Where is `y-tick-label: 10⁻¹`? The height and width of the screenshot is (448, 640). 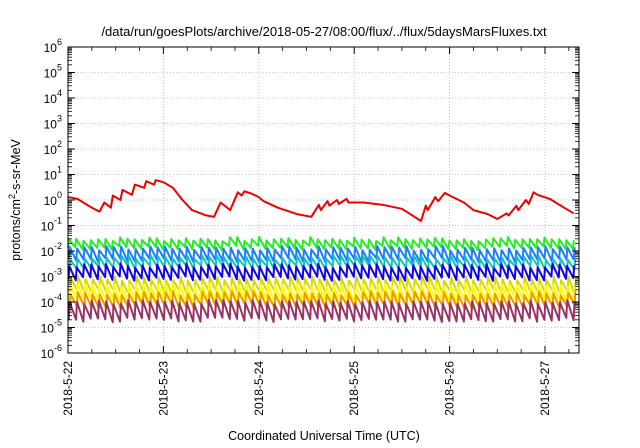
y-tick-label: 10⁻¹ is located at coordinates (51, 225).